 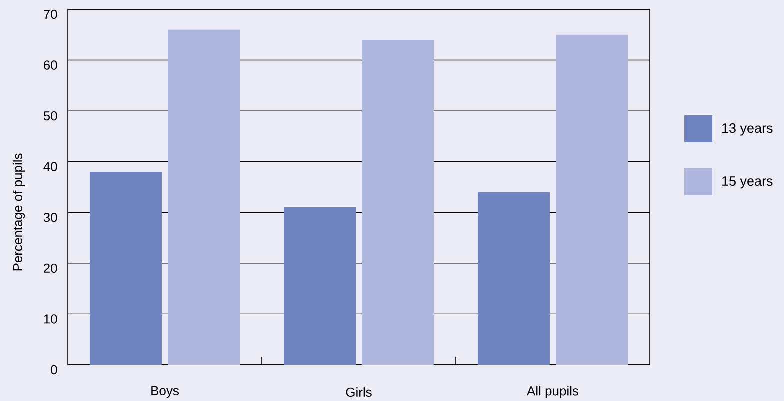 I want to click on y-tick-label: 10, so click(x=51, y=319).